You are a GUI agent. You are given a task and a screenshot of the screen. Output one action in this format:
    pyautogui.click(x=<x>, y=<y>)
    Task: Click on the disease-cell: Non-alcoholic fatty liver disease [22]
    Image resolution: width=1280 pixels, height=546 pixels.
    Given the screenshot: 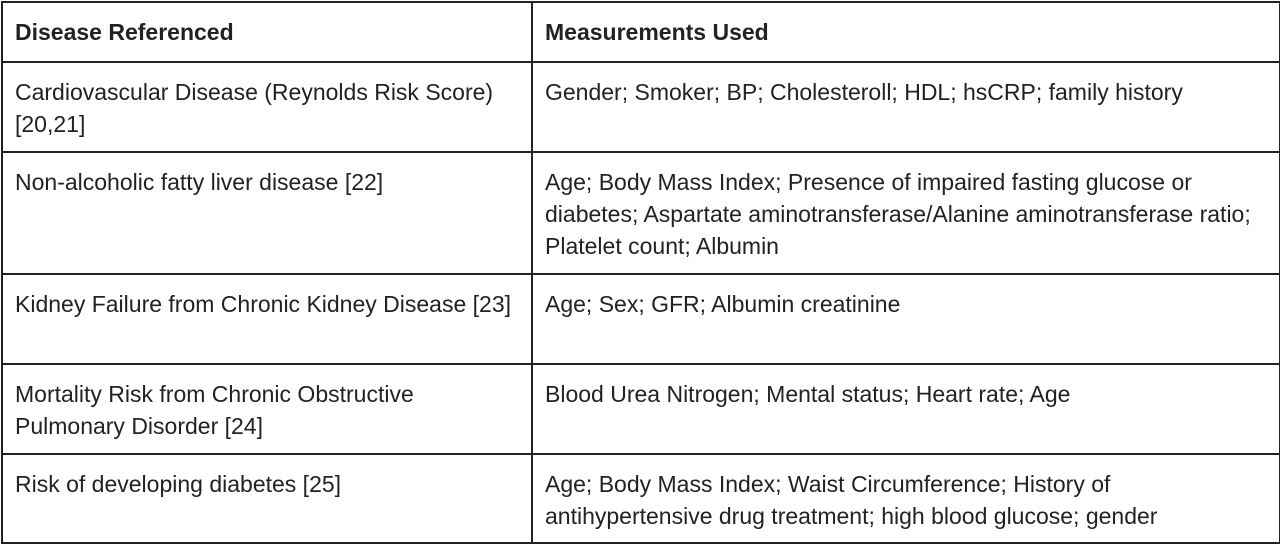 What is the action you would take?
    pyautogui.click(x=267, y=213)
    